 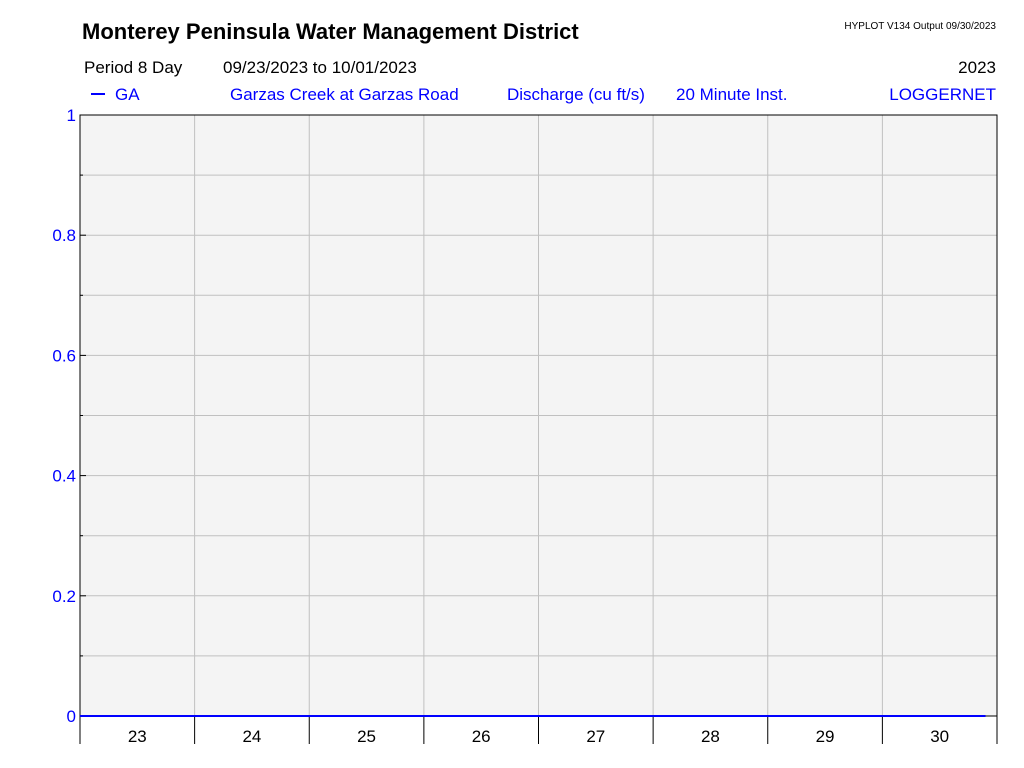 I want to click on legend-series-line, so click(x=98, y=94).